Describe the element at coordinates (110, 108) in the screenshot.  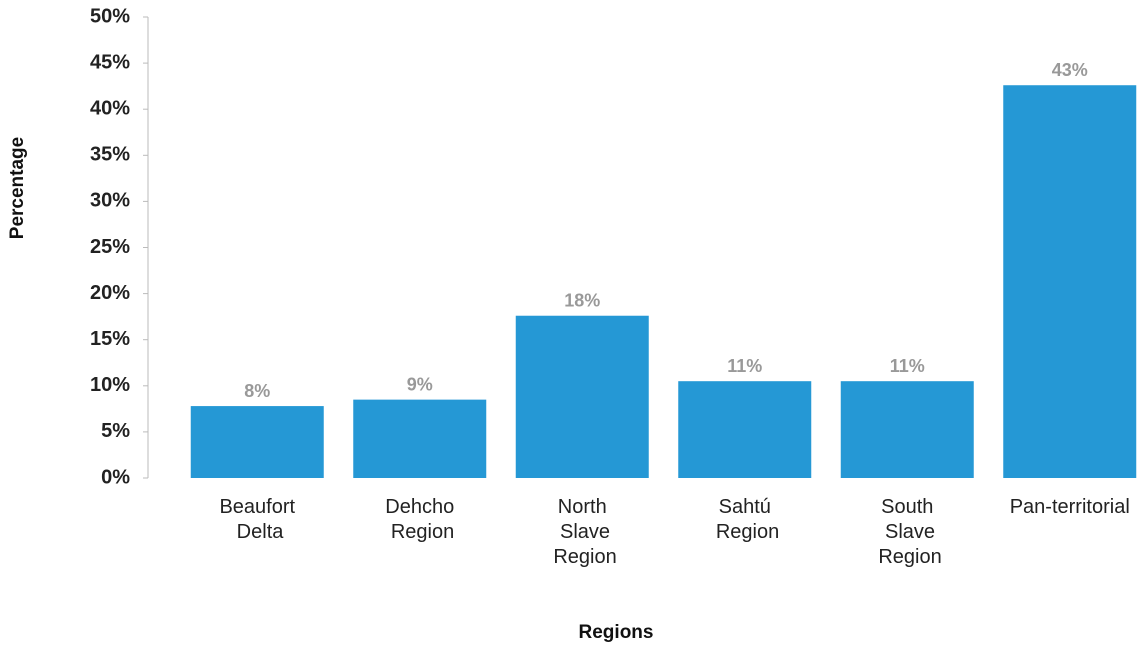
I see `y-tick-label: 40%` at that location.